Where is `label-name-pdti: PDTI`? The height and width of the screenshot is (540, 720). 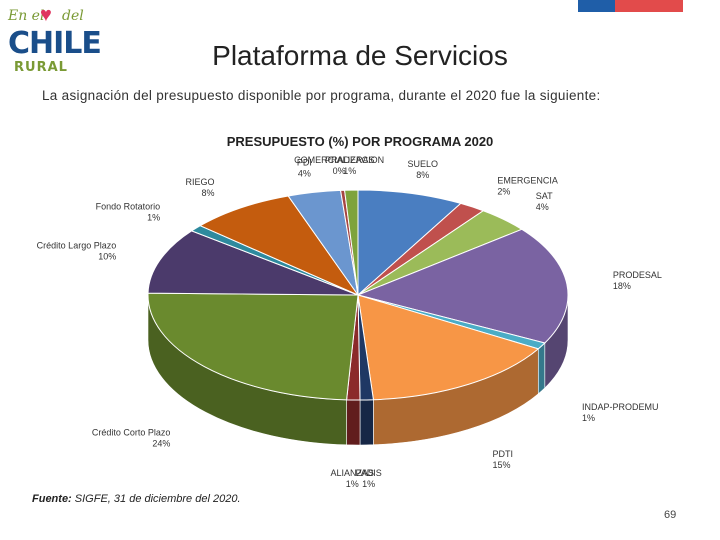
label-name-pdti: PDTI is located at coordinates (503, 454).